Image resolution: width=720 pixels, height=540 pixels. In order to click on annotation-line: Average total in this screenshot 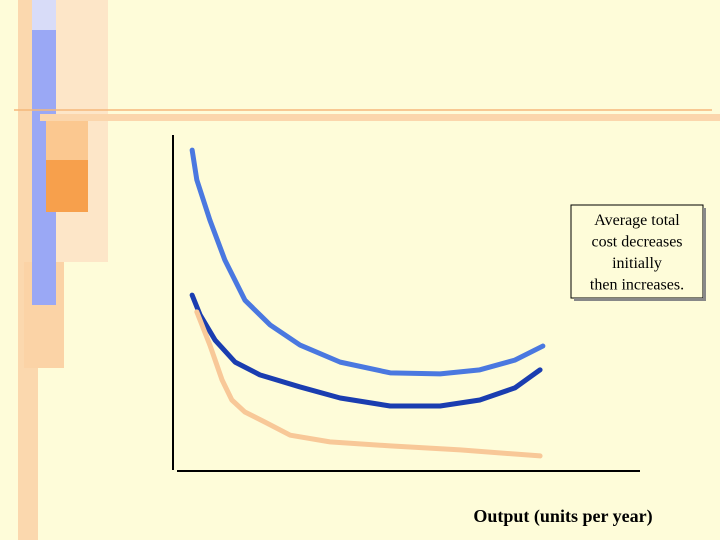, I will do `click(637, 220)`.